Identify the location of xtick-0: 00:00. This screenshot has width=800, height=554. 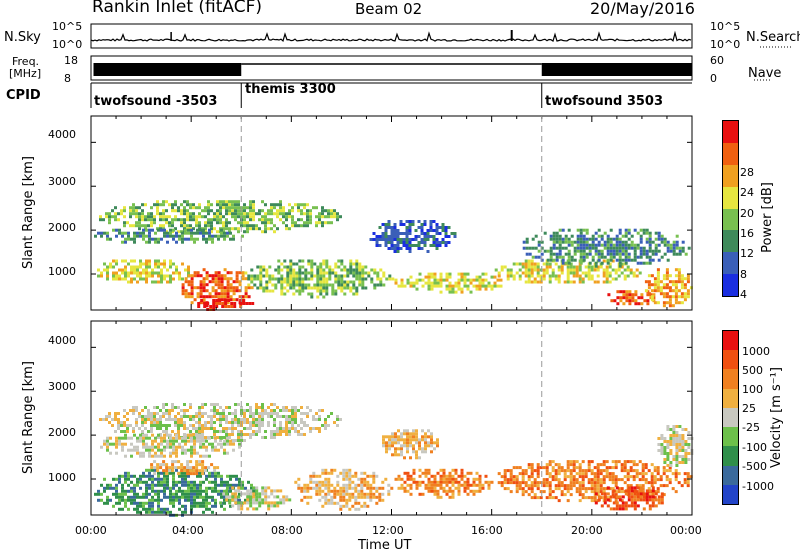
(91, 530).